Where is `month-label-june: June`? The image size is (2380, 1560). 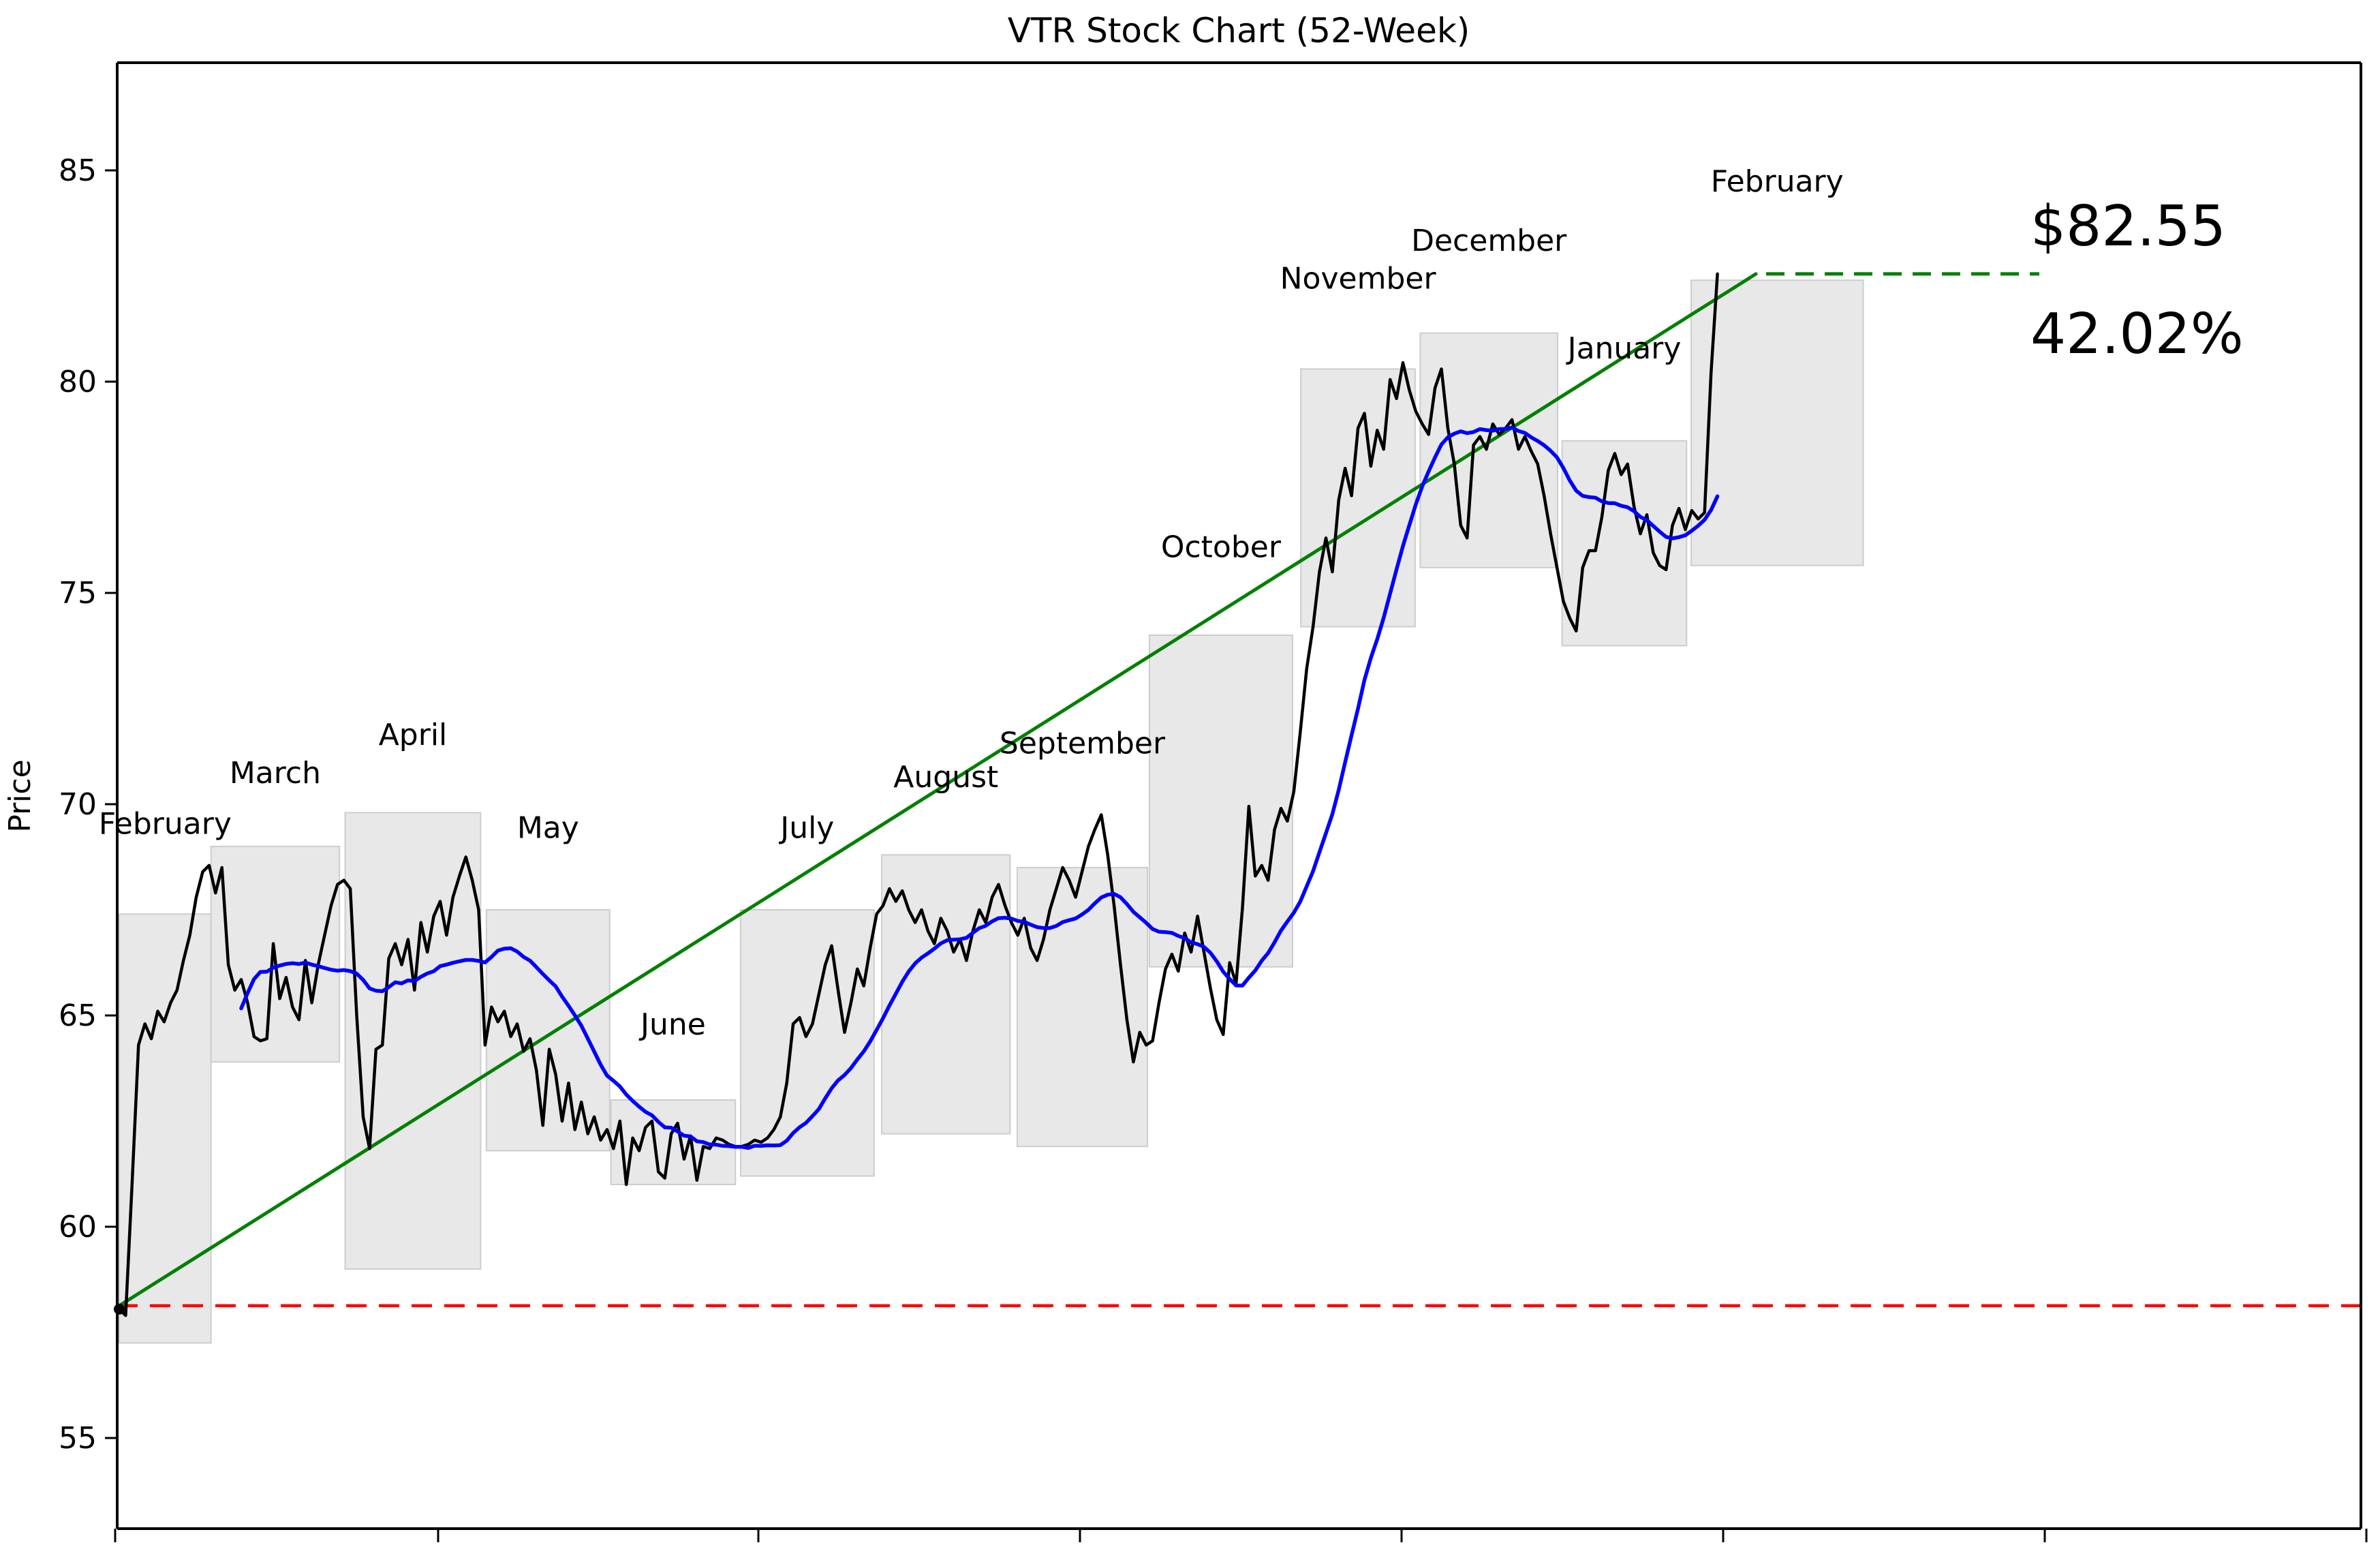
month-label-june: June is located at coordinates (672, 1024).